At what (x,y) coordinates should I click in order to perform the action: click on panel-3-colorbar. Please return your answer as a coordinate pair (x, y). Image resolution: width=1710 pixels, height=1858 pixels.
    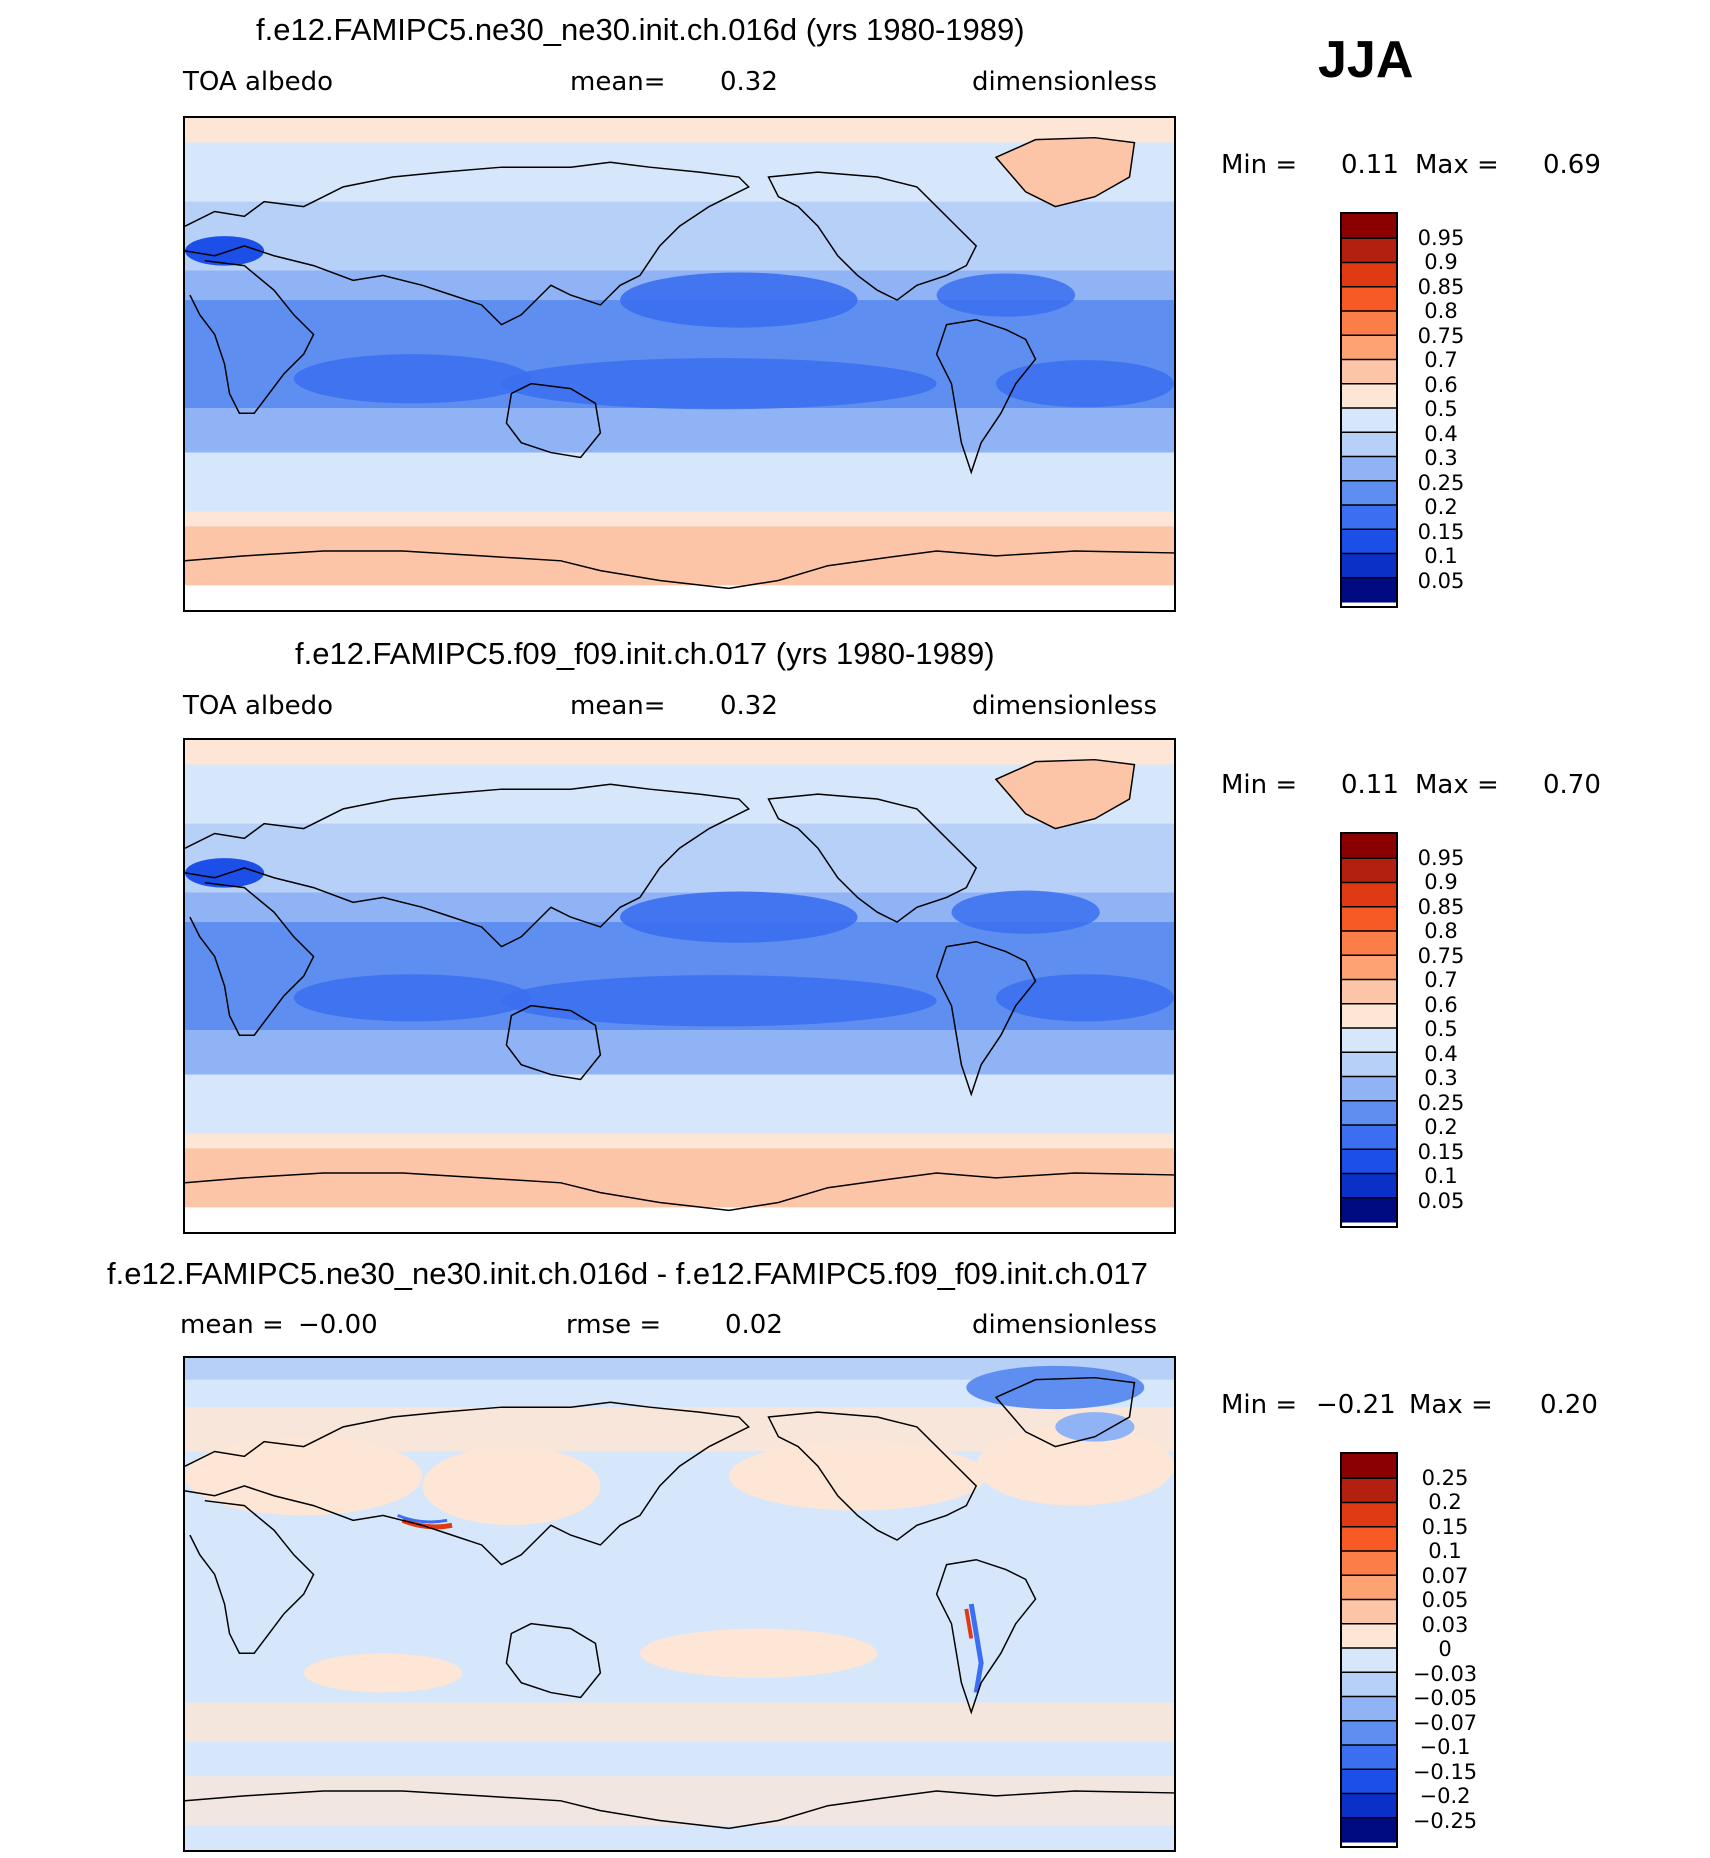
    Looking at the image, I should click on (1369, 1650).